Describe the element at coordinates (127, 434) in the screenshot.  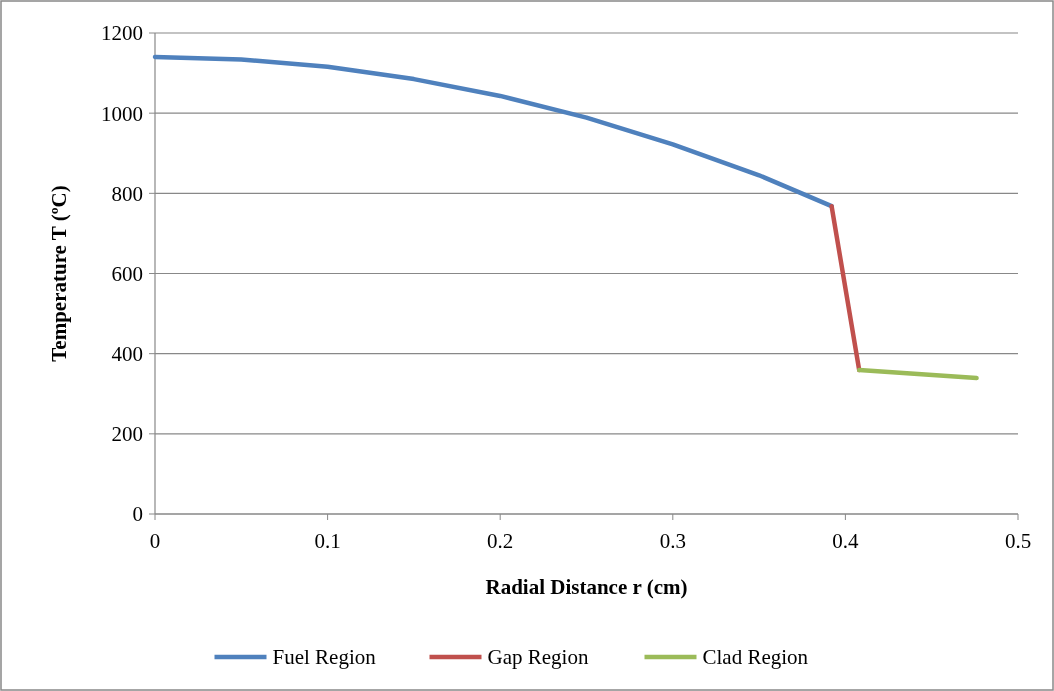
I see `y-tick-label: 200` at that location.